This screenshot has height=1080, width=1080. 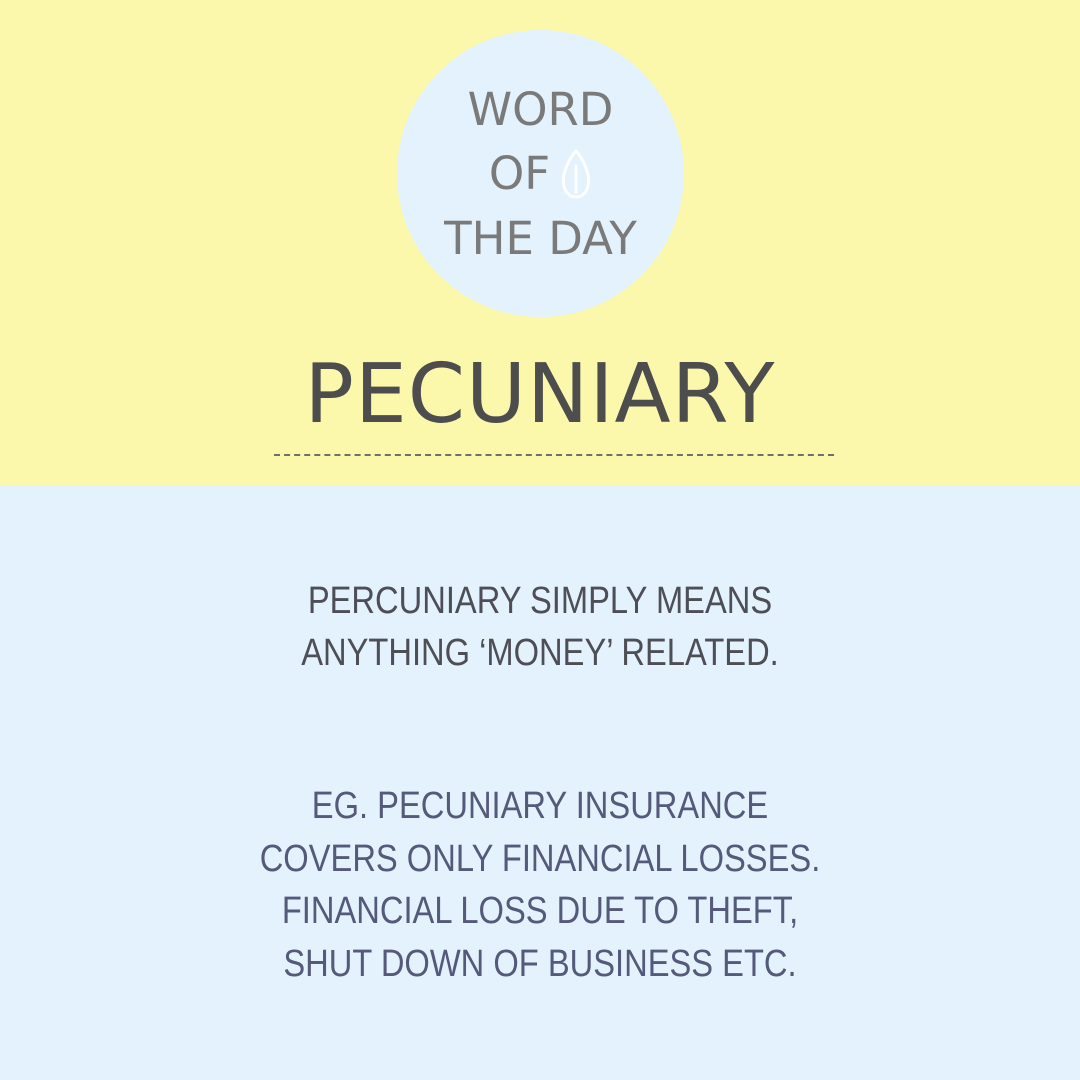 What do you see at coordinates (540, 109) in the screenshot?
I see `badge-line-word: WORD` at bounding box center [540, 109].